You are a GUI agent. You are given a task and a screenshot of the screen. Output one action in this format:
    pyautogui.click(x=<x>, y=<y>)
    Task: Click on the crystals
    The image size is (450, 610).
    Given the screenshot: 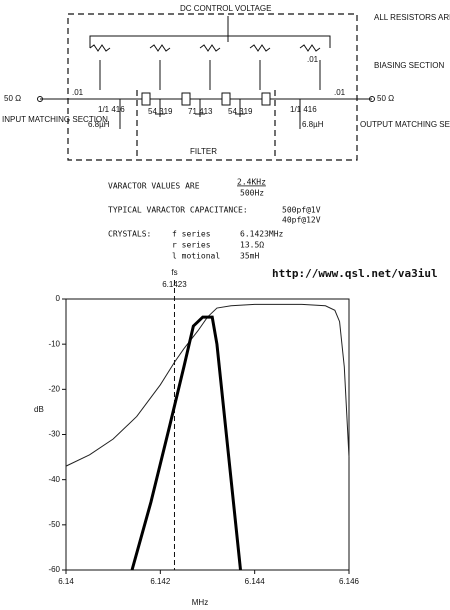 What is the action you would take?
    pyautogui.click(x=206, y=99)
    